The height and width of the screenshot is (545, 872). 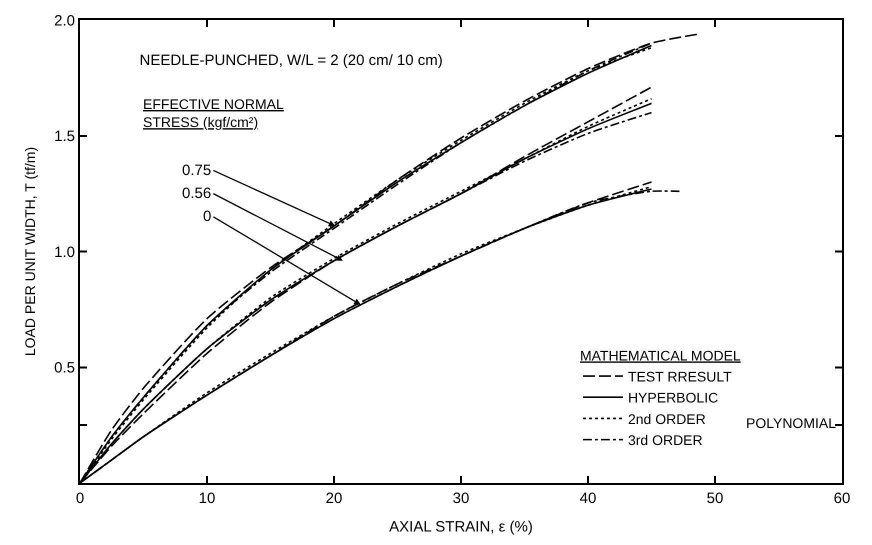 What do you see at coordinates (660, 355) in the screenshot?
I see `legend-title: MATHEMATICAL MODEL` at bounding box center [660, 355].